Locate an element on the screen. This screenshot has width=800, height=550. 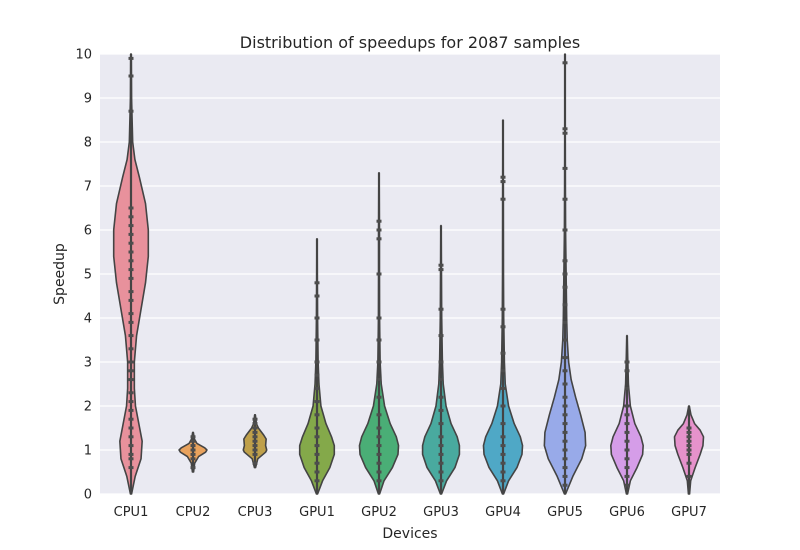
x-tick-label-gpu7: GPU7 is located at coordinates (689, 512).